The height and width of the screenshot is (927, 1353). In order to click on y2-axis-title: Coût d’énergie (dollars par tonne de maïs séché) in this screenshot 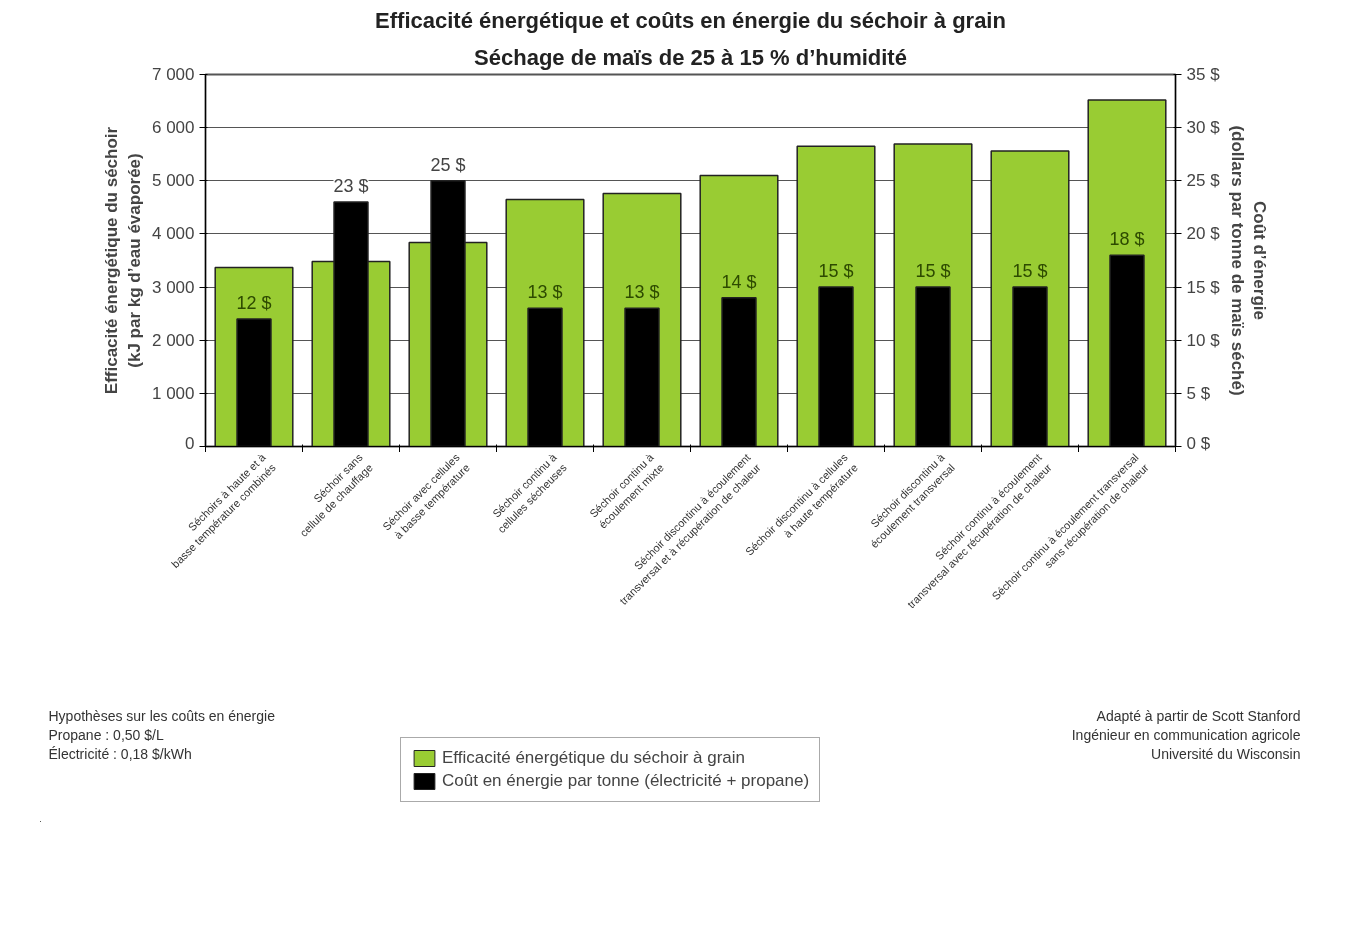, I will do `click(1248, 260)`.